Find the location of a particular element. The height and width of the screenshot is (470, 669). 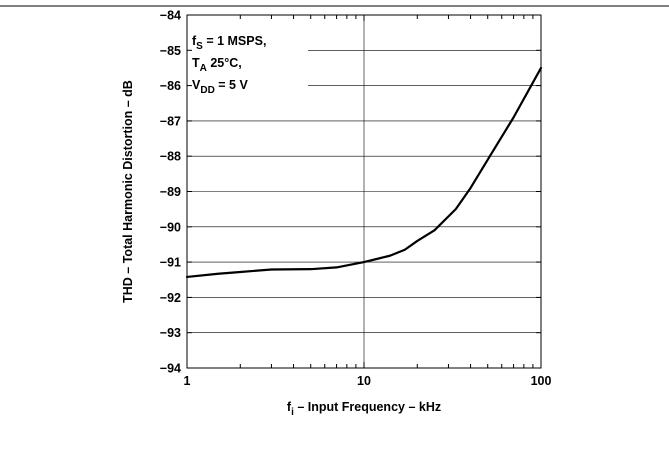

x-axis-title-rest: – Input Frequency – kHz is located at coordinates (367, 407).